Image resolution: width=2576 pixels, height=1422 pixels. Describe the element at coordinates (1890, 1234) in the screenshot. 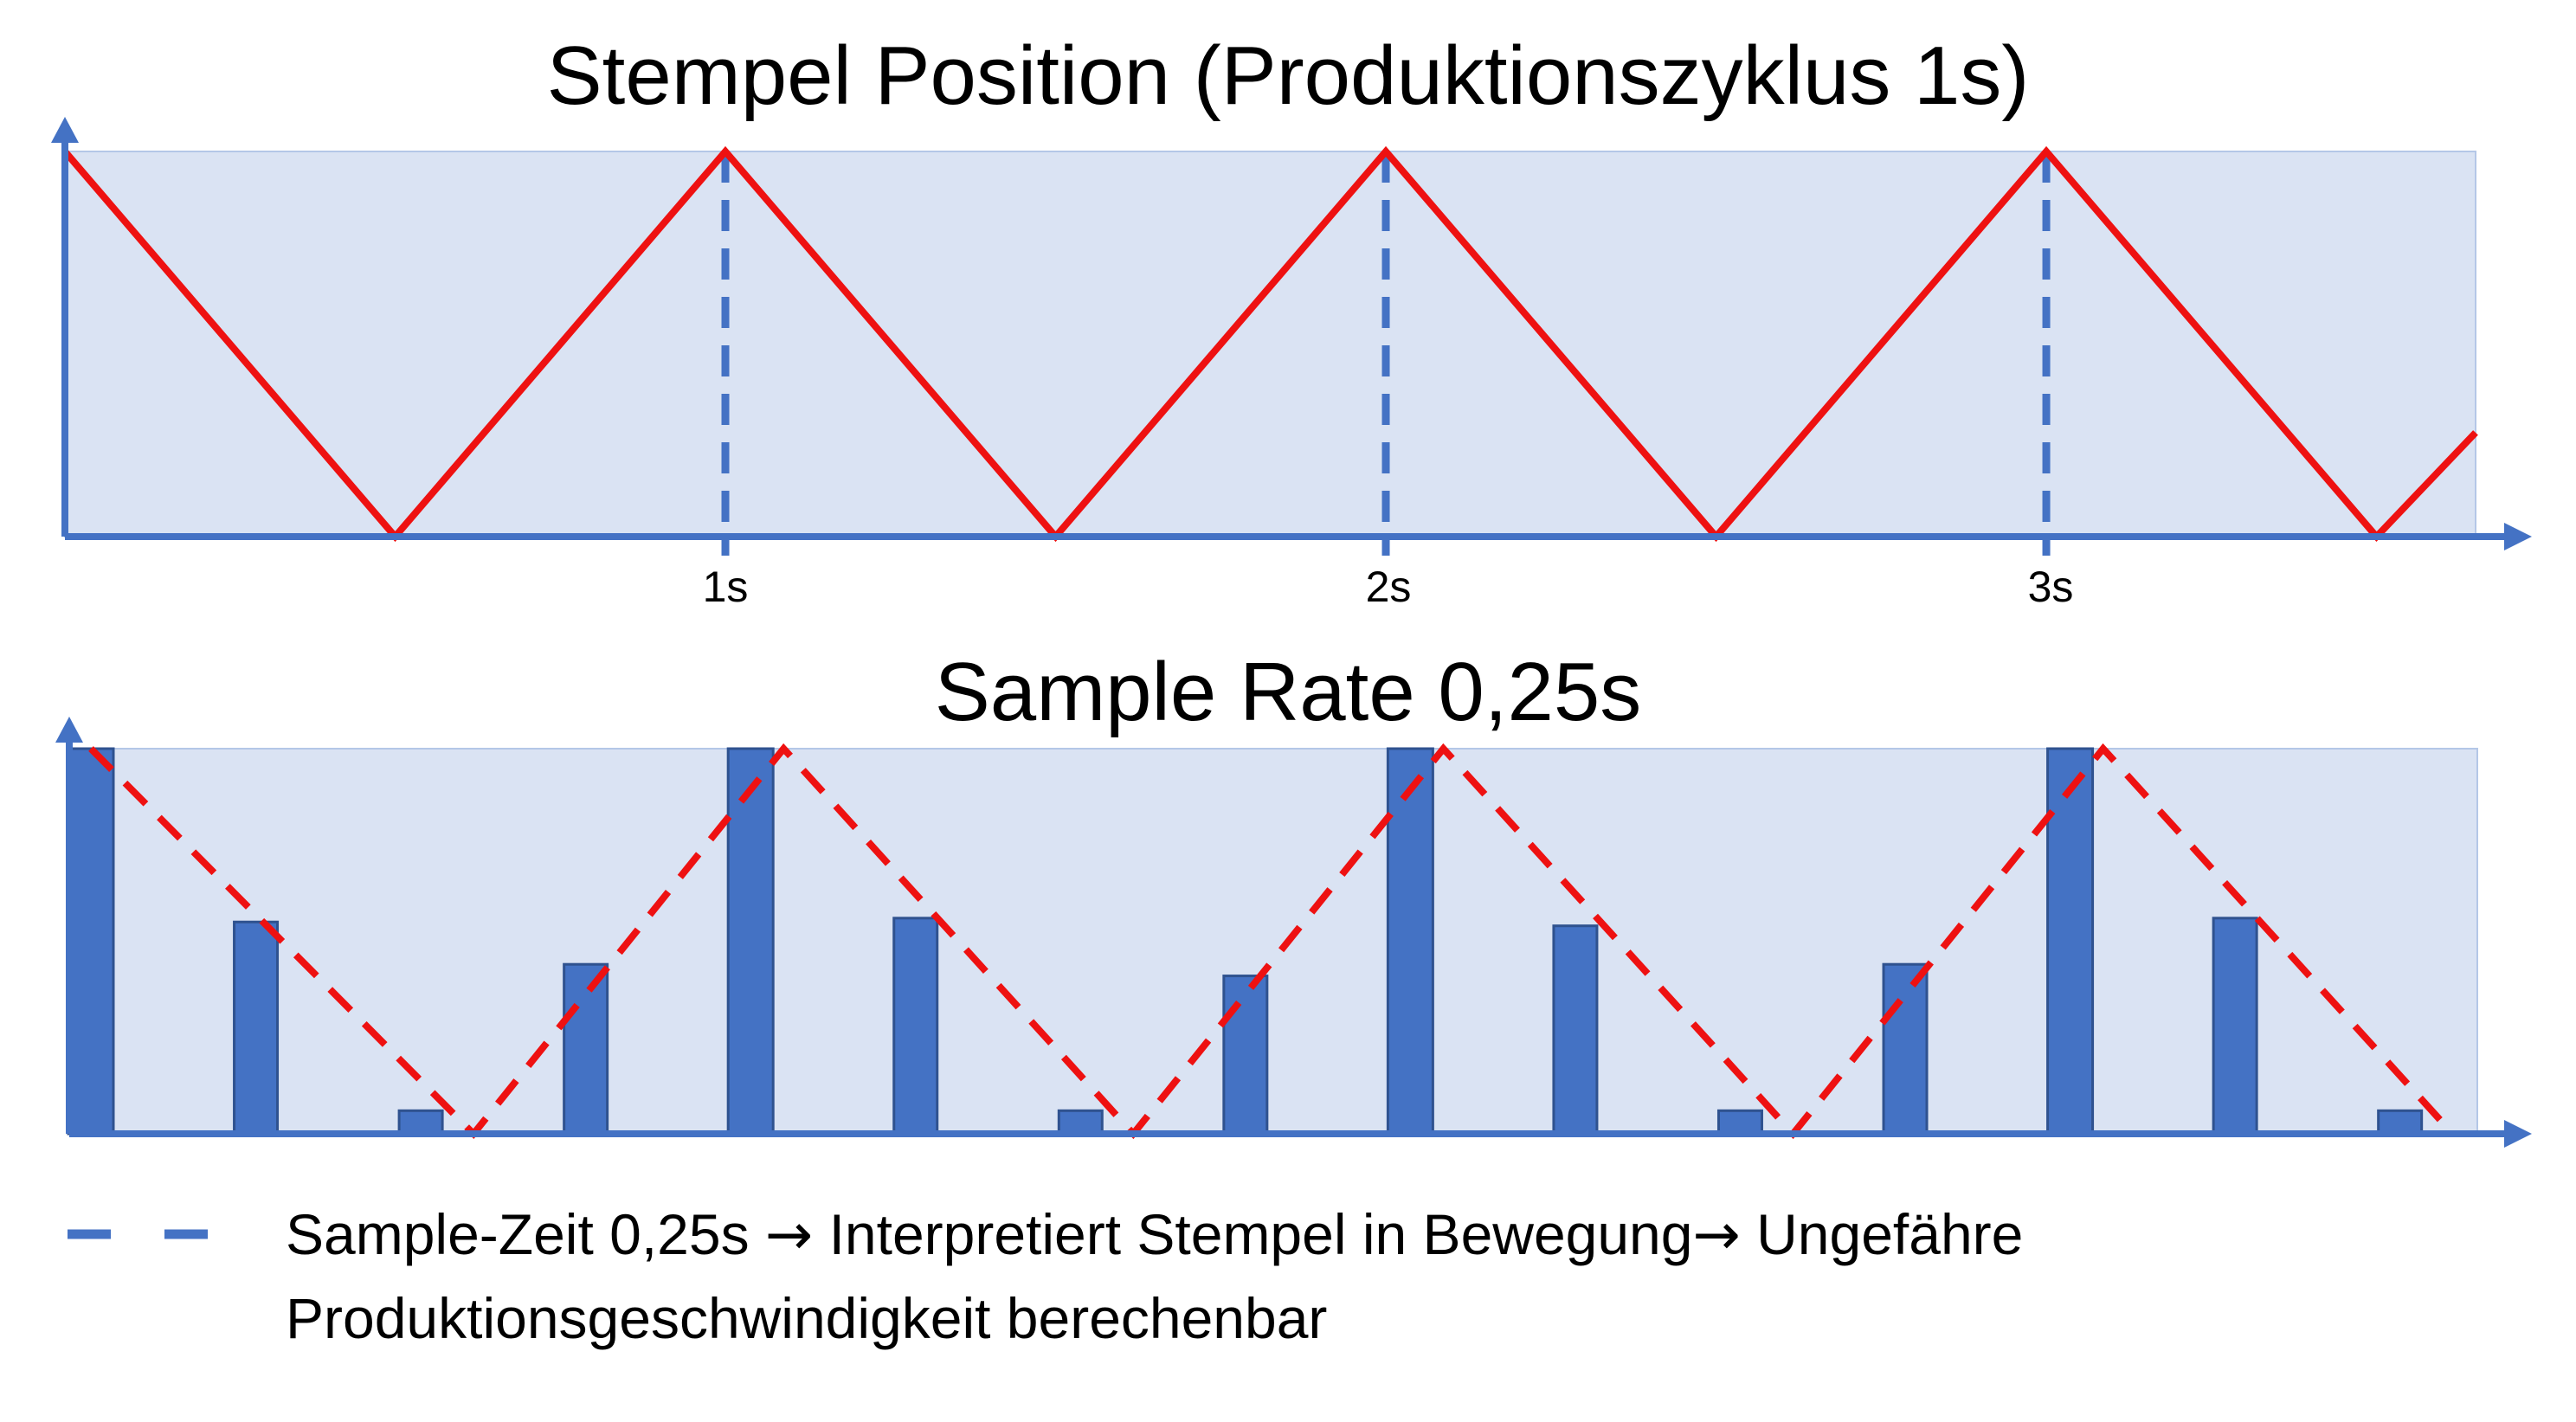

I see `legend-part-3: Ungefähre` at that location.